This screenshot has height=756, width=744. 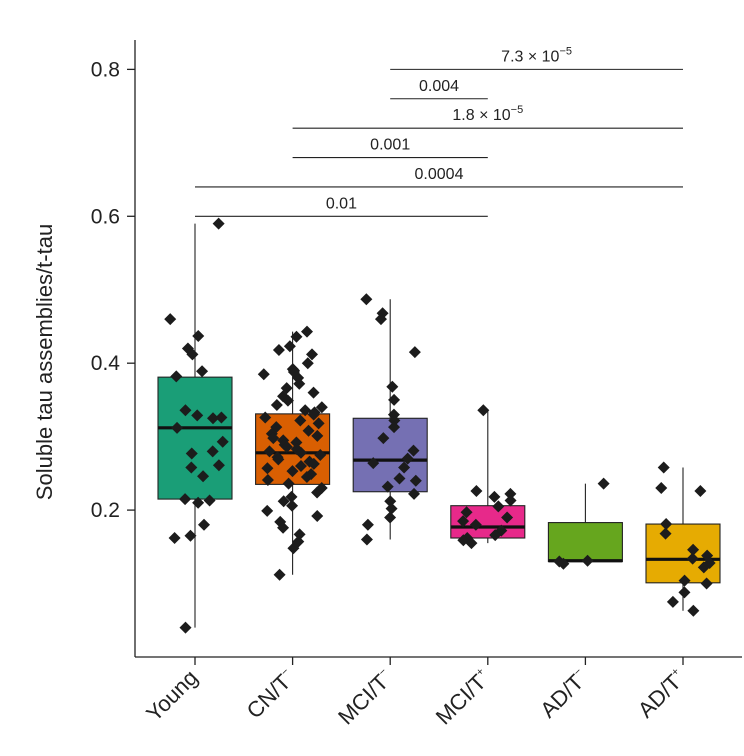 I want to click on p-value-text: 0.01, so click(x=341, y=203).